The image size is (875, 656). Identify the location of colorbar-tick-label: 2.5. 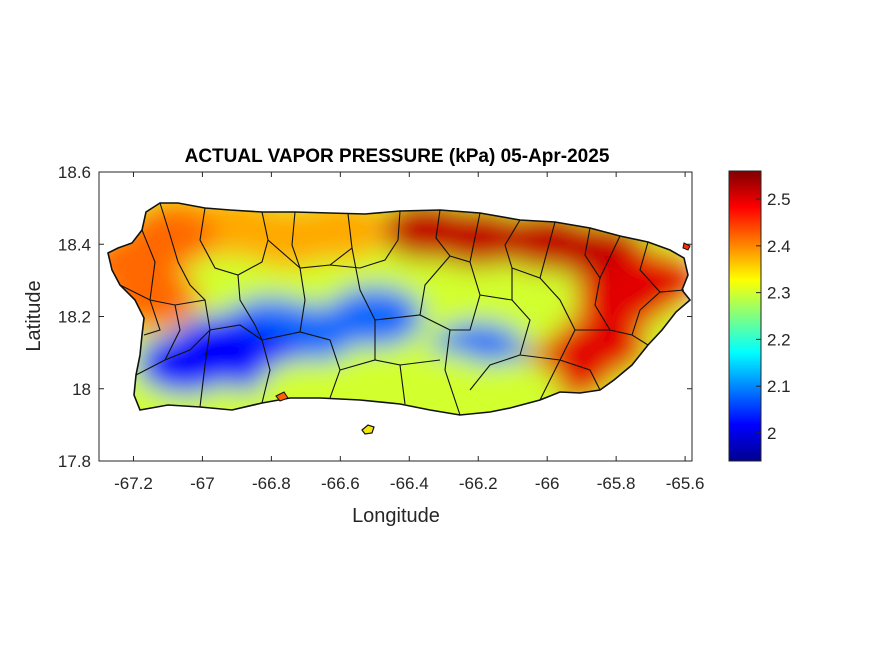
(779, 199).